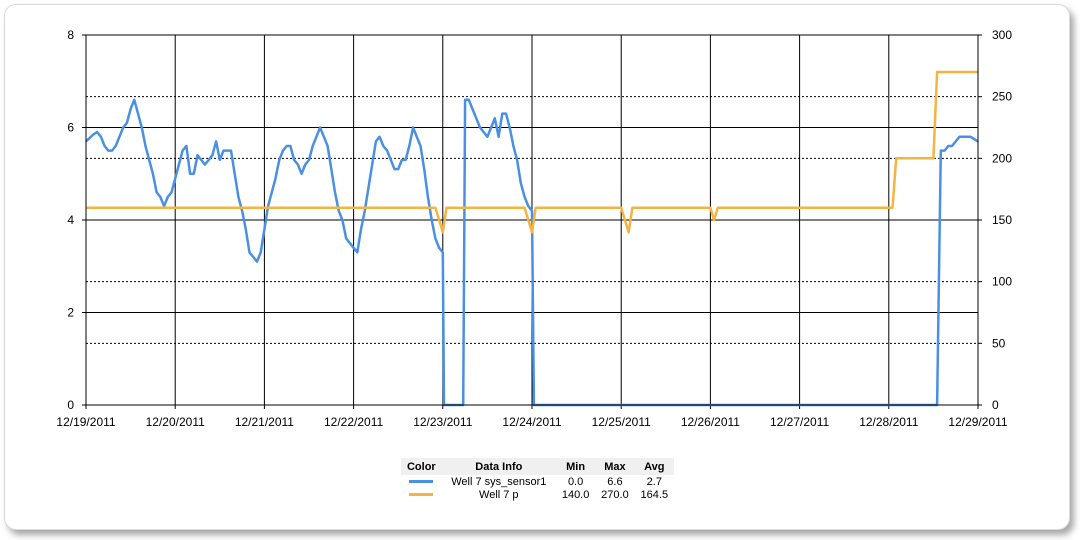  Describe the element at coordinates (421, 466) in the screenshot. I see `legend-header-color: Color` at that location.